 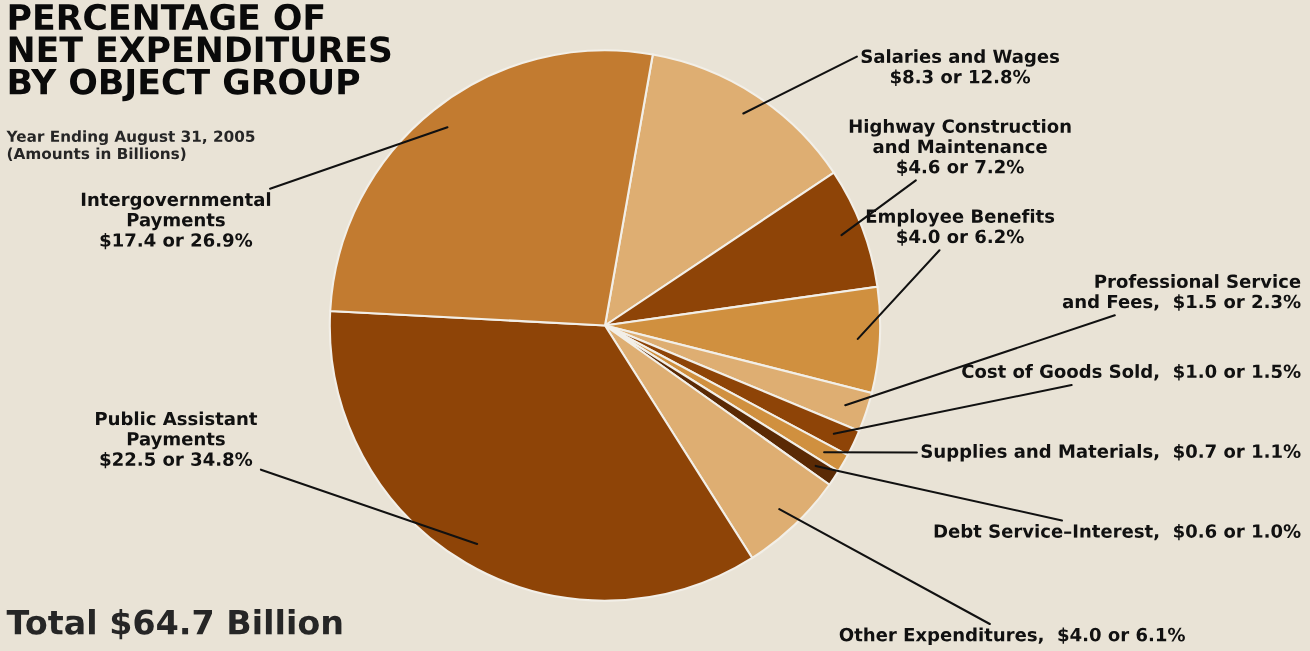 I want to click on slice-label: Supplies and Materials, $0.7 or 1.1%, so click(x=1111, y=453).